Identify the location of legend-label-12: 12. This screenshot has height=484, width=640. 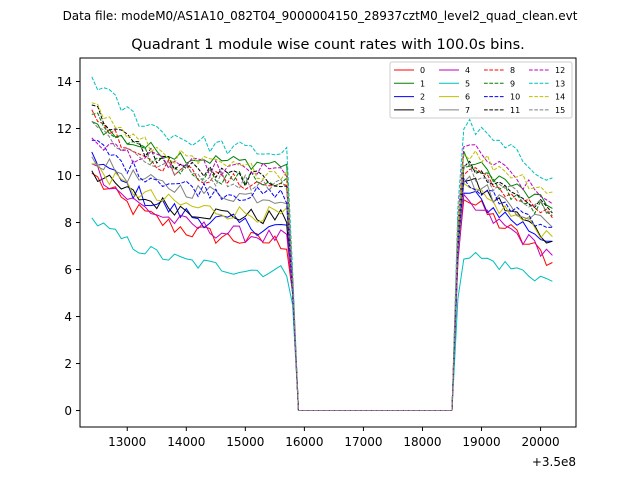
(560, 70).